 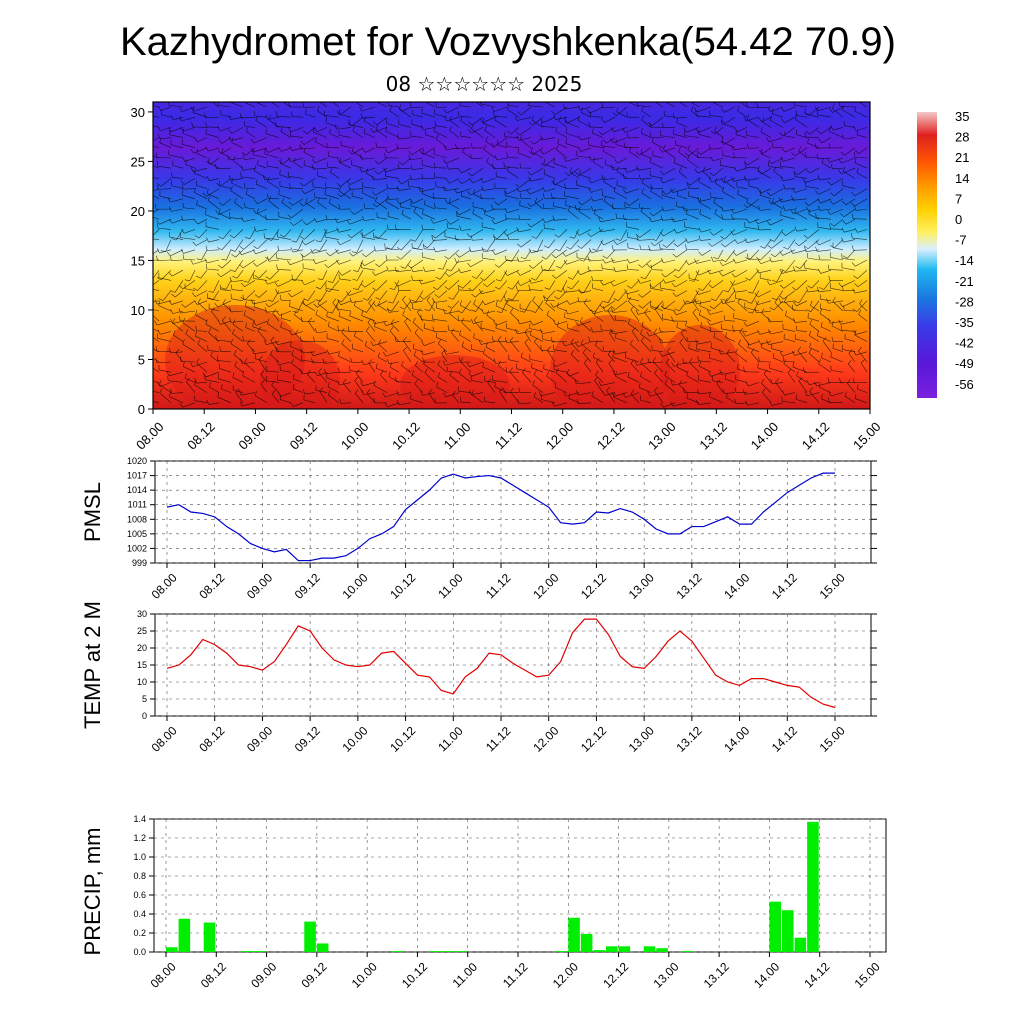 I want to click on x-tick-label: 08.00, so click(x=164, y=738).